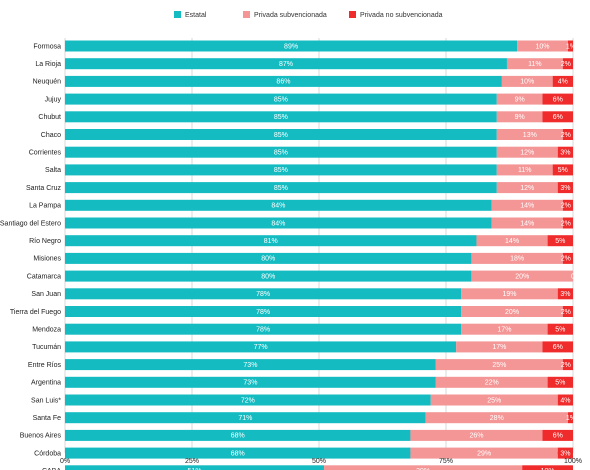  Describe the element at coordinates (48, 64) in the screenshot. I see `category-label: La Rioja` at that location.